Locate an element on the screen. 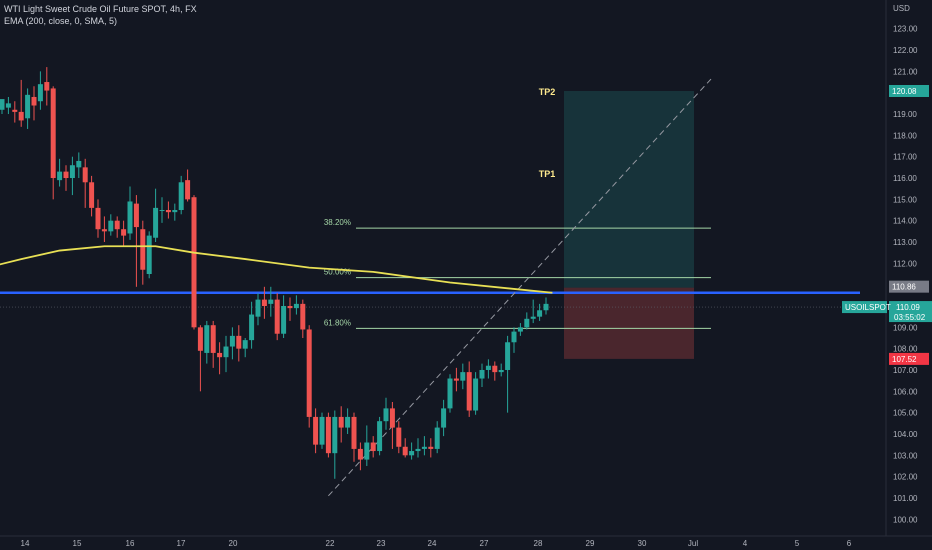  price-axis-currency: USD is located at coordinates (901, 8).